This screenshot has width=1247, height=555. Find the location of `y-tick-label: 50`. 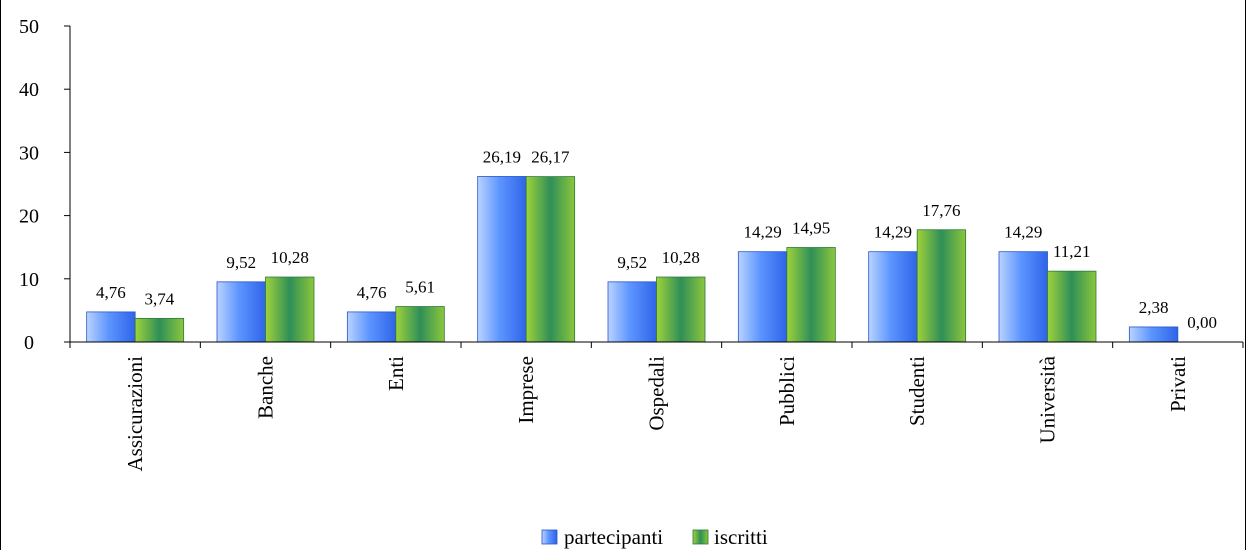

y-tick-label: 50 is located at coordinates (29, 27).